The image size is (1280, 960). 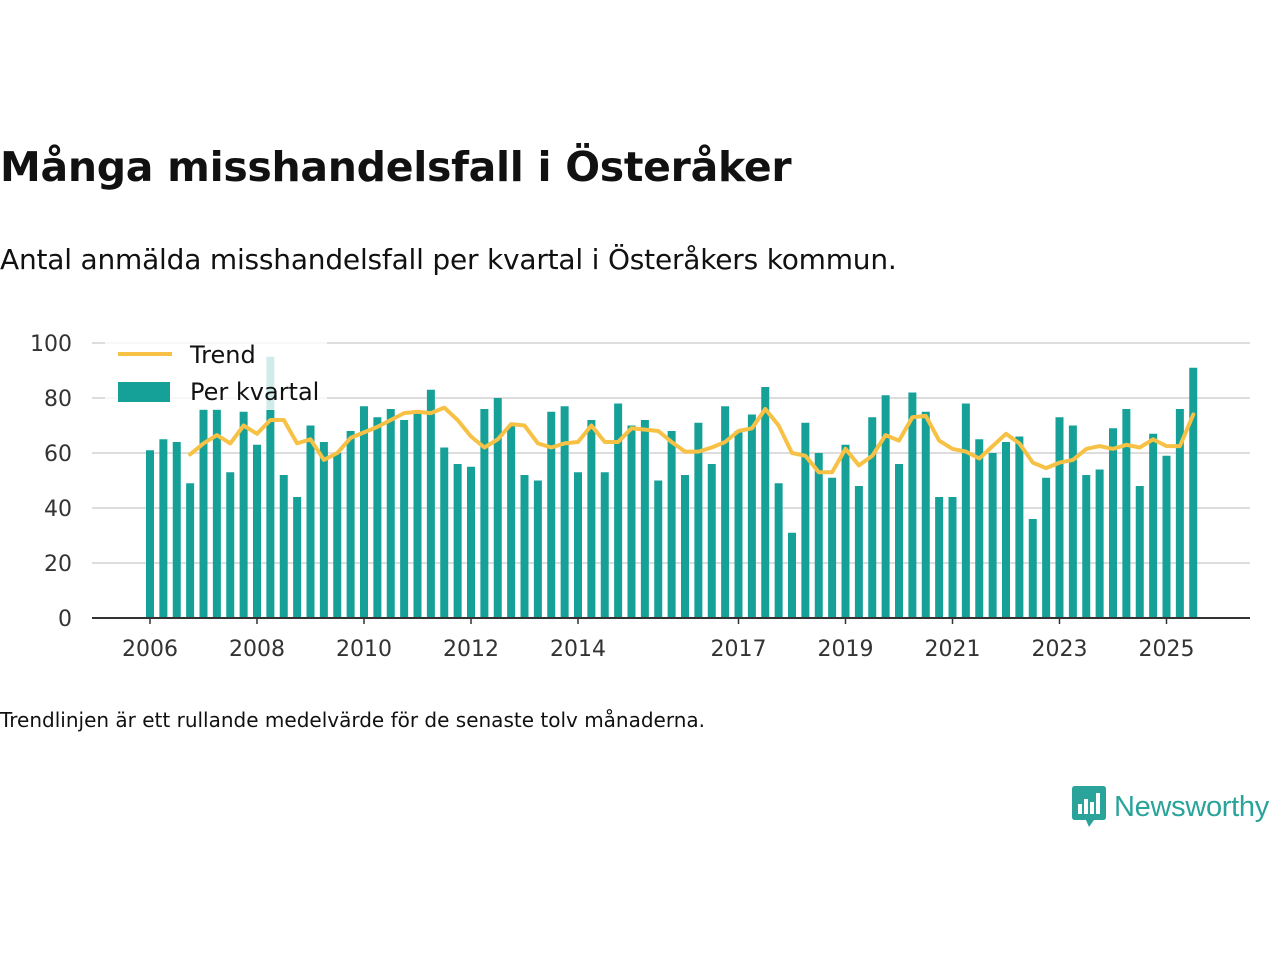 I want to click on brand-name: Newsworthy, so click(x=1191, y=806).